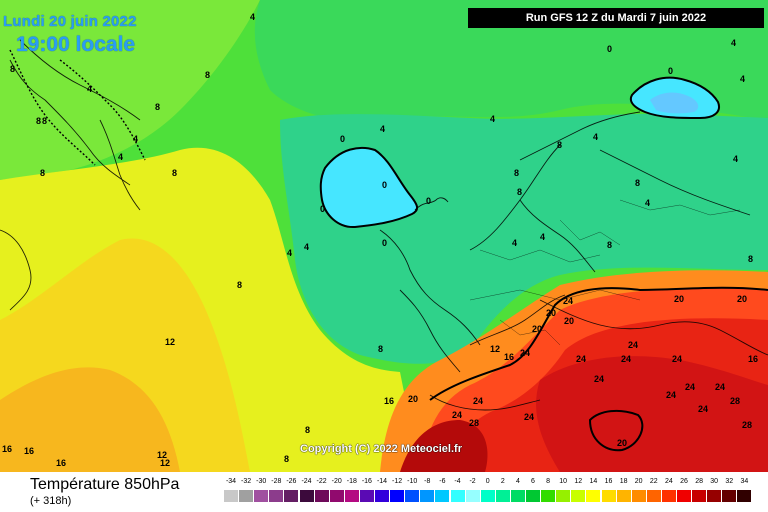 This screenshot has height=512, width=768. I want to click on scale-tick-label: 20, so click(638, 481).